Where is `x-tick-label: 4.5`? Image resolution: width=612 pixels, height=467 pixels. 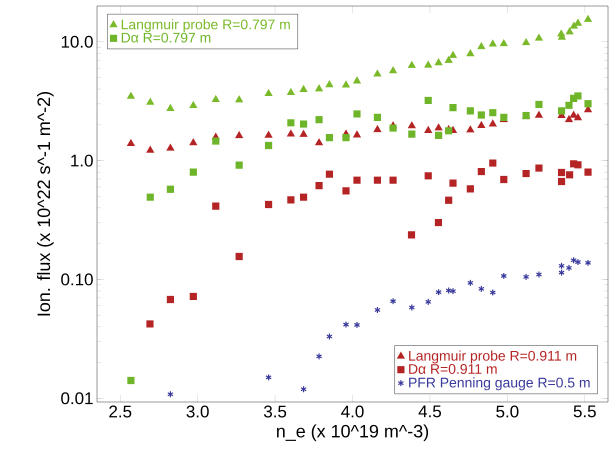
x-tick-label: 4.5 is located at coordinates (429, 412).